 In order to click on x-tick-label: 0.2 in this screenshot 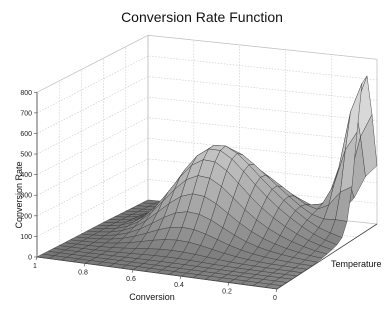, I will do `click(227, 292)`.